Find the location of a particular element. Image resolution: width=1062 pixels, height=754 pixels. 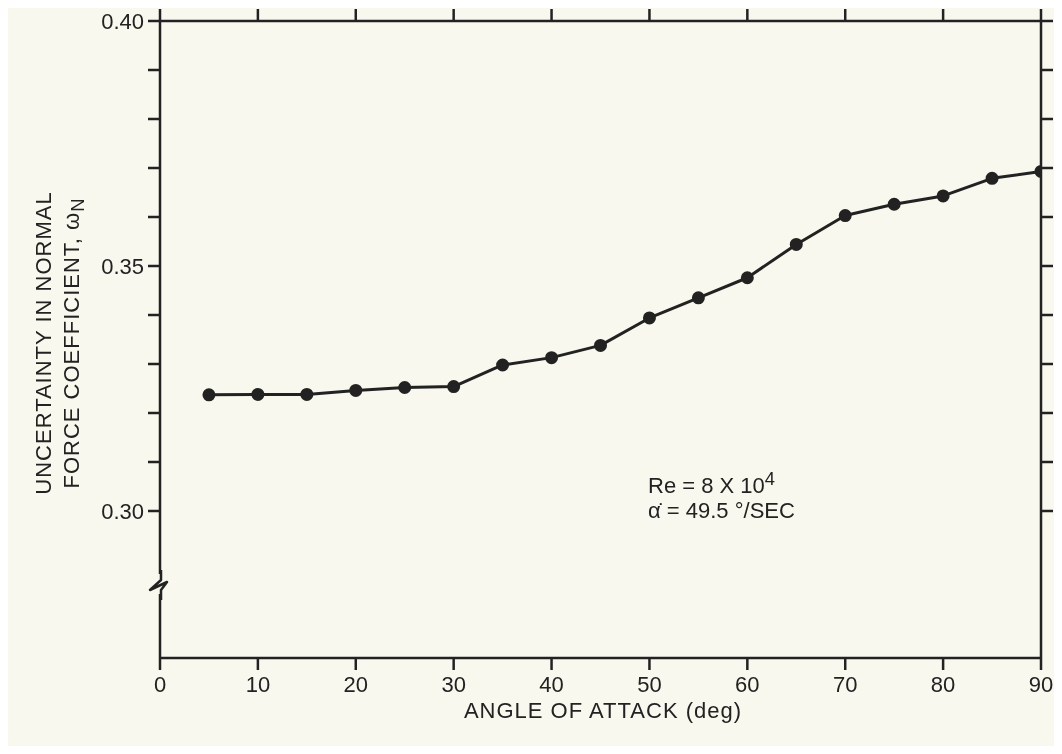

y-tick-label: 0.30 is located at coordinates (122, 511).